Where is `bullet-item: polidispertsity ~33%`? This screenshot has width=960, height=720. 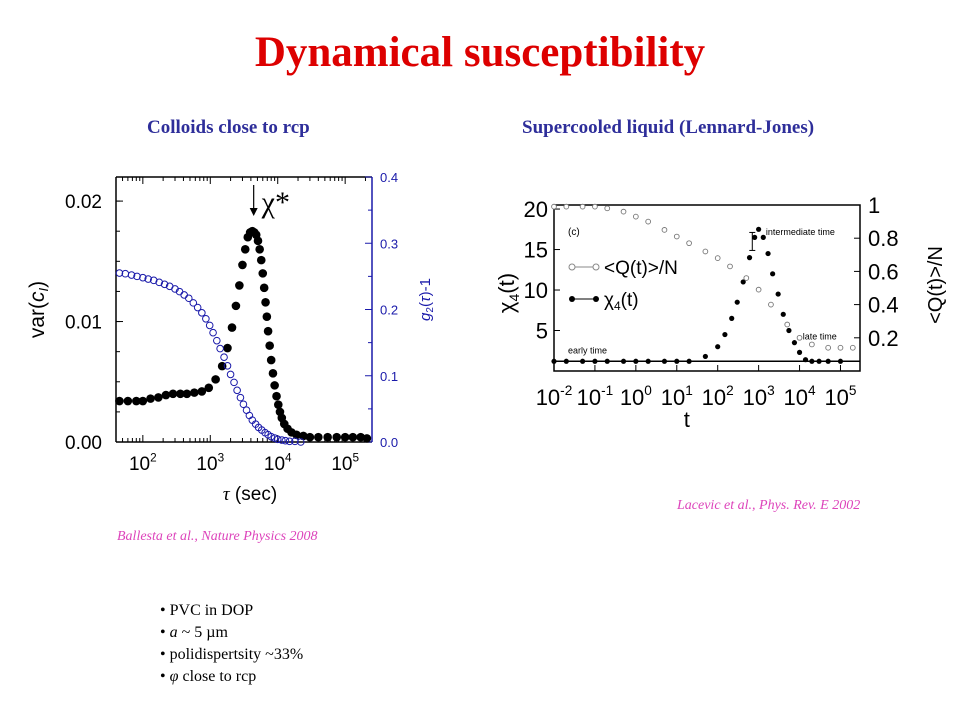 bullet-item: polidispertsity ~33% is located at coordinates (232, 655).